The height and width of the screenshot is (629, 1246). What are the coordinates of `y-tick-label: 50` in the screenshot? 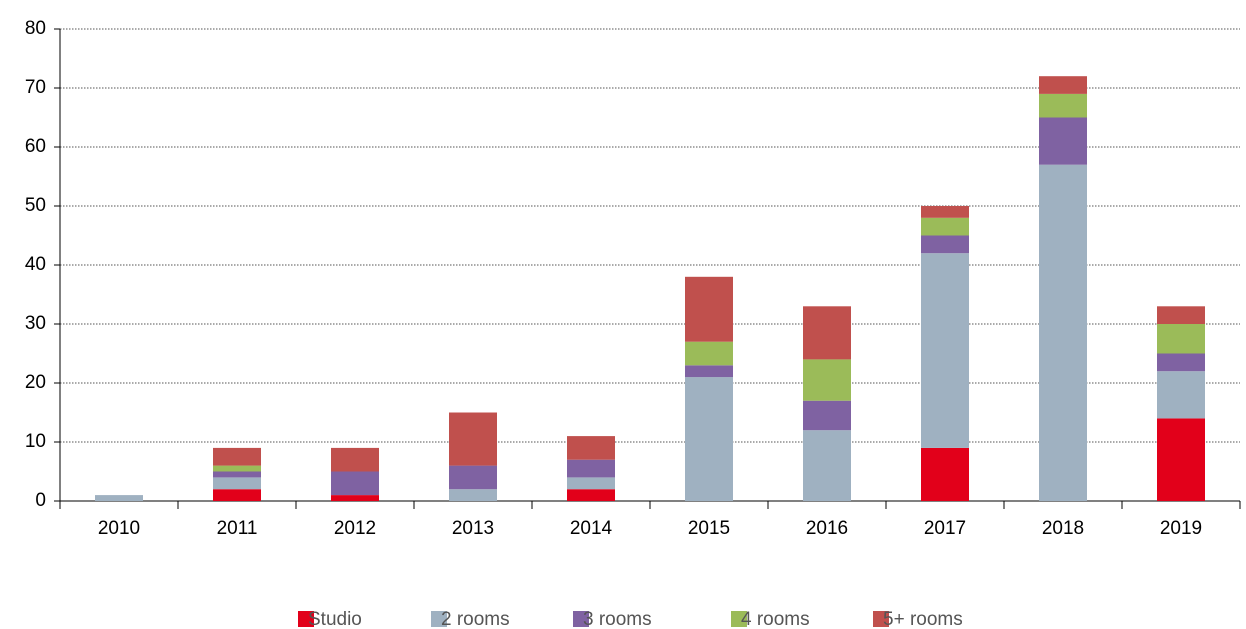 It's located at (35, 205).